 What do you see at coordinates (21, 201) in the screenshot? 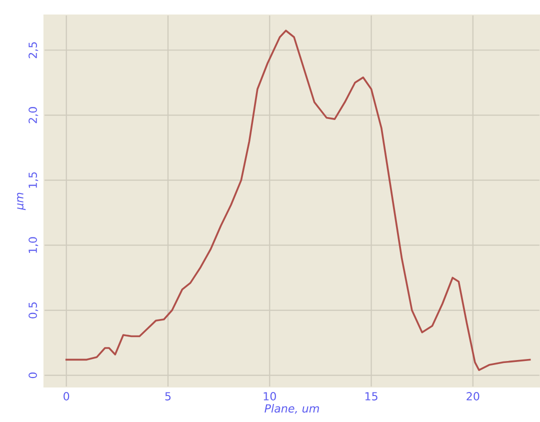
I see `y-axis-title: µm` at bounding box center [21, 201].